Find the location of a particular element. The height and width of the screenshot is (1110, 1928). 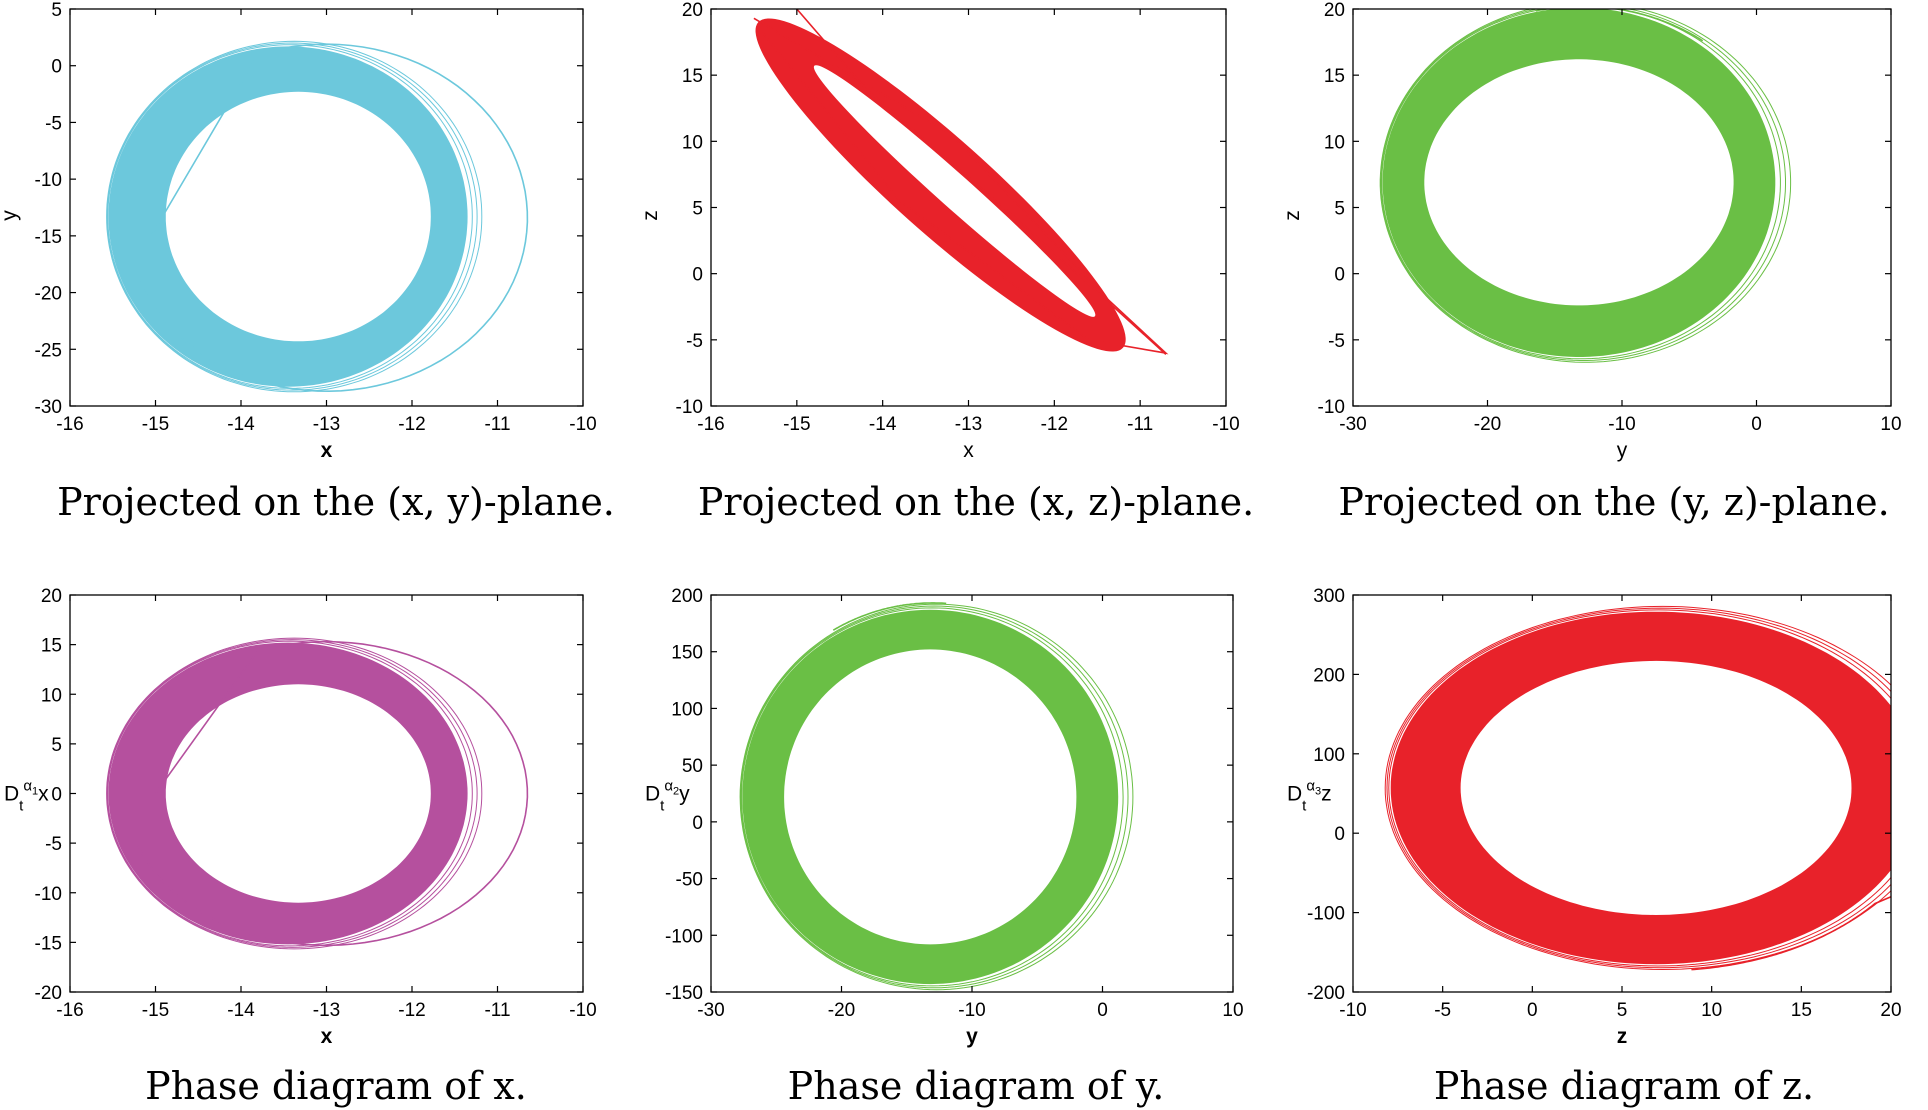

y-axis-label: Dtα2y is located at coordinates (667, 796).